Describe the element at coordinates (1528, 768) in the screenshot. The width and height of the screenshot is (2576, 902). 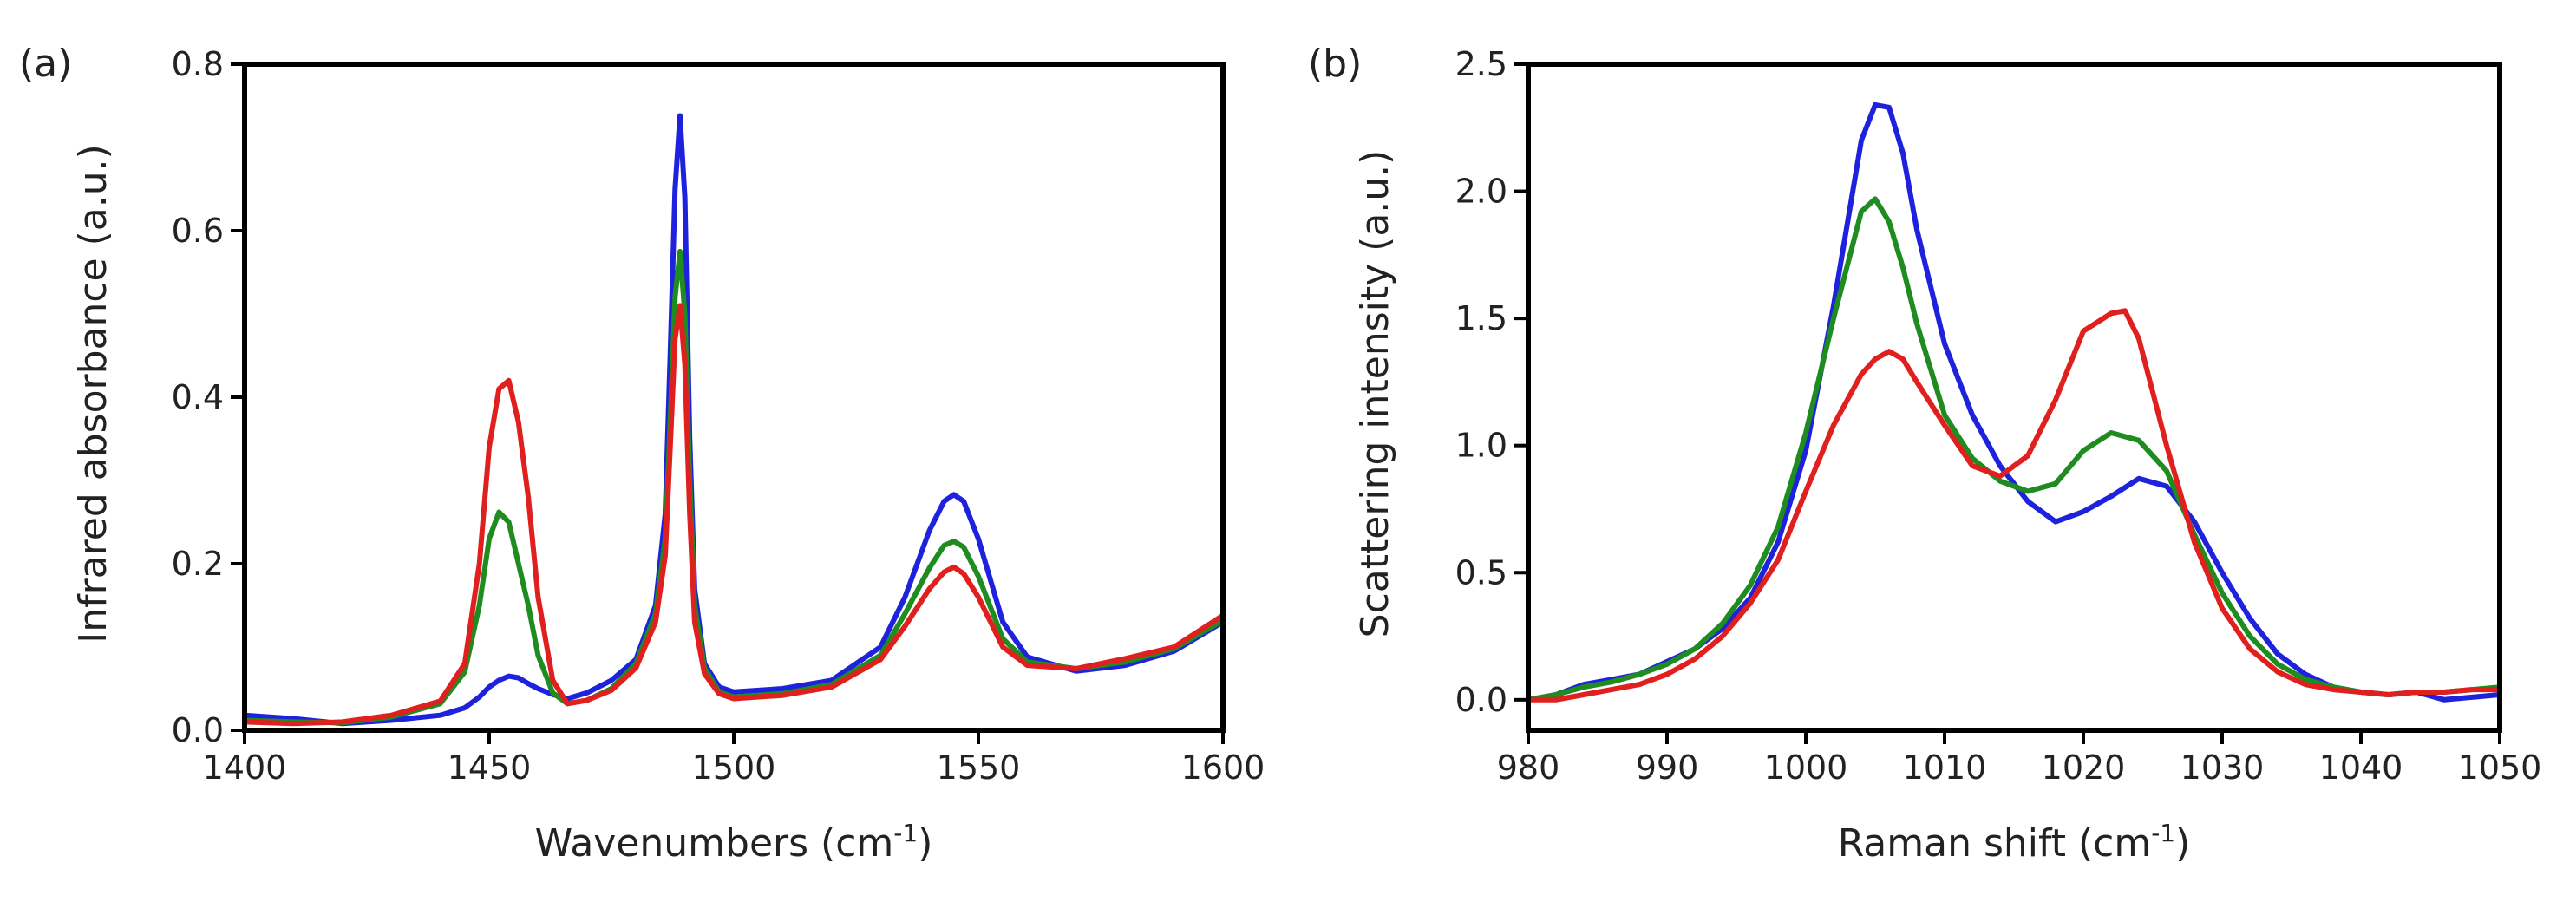
I see `panel-b-x-tick-label: 980` at that location.